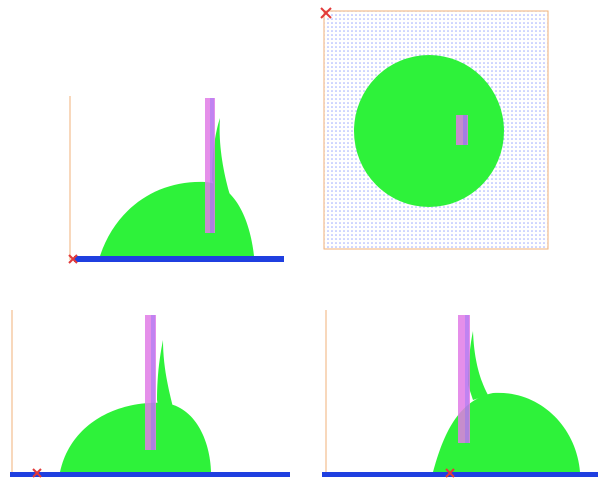  What do you see at coordinates (462, 130) in the screenshot?
I see `pillar-top` at bounding box center [462, 130].